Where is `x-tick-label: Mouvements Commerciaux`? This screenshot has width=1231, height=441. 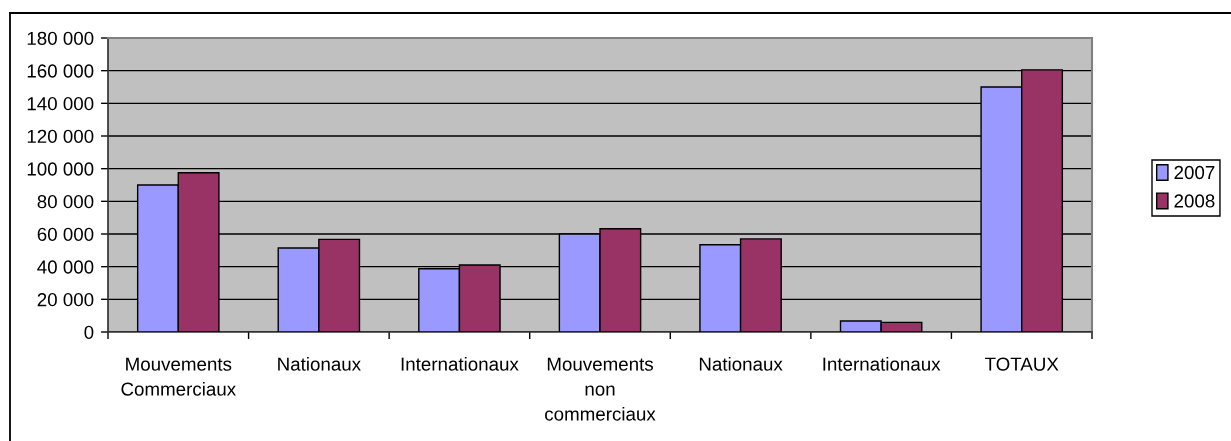
x-tick-label: Mouvements Commerciaux is located at coordinates (178, 376).